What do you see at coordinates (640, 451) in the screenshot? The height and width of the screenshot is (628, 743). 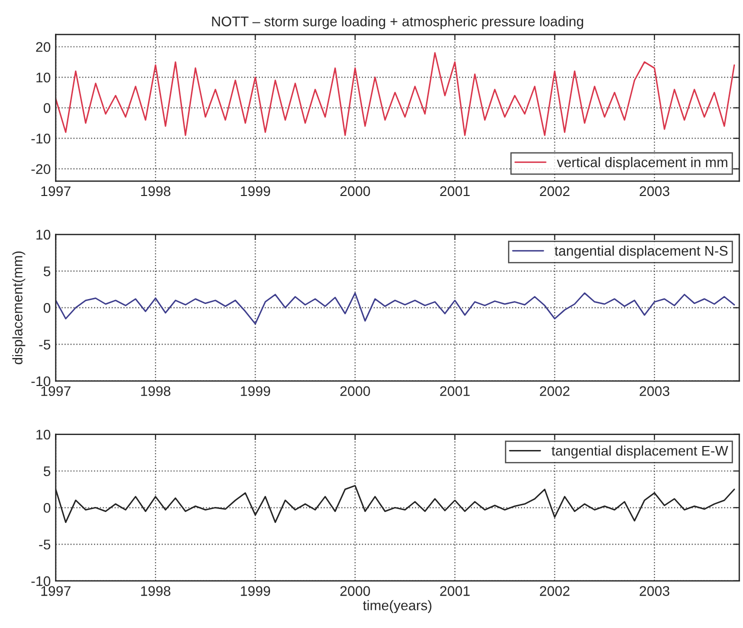 I see `legend-label: tangential displacement E-W` at bounding box center [640, 451].